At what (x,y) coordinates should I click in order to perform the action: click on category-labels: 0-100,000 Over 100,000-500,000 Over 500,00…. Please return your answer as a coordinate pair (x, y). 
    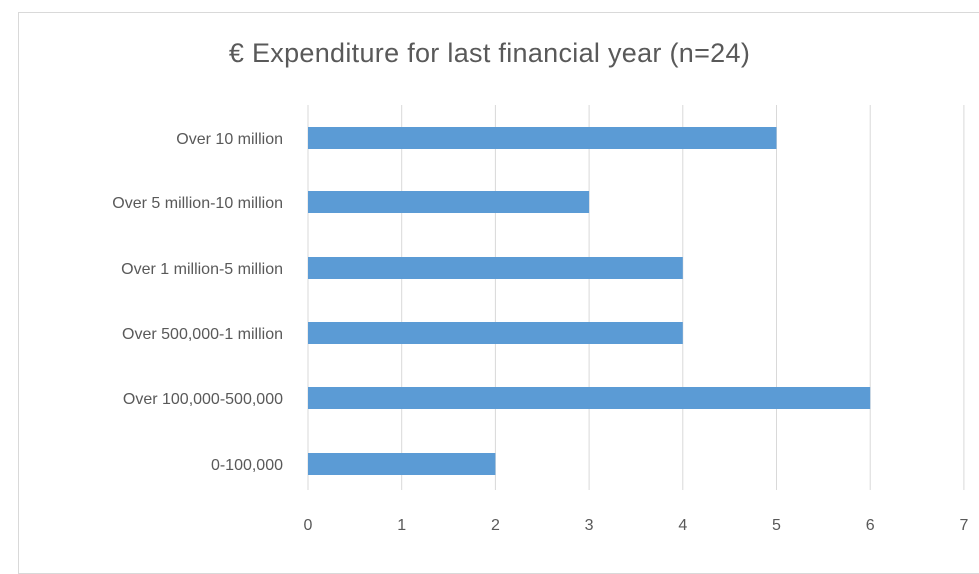
    Looking at the image, I should click on (197, 302).